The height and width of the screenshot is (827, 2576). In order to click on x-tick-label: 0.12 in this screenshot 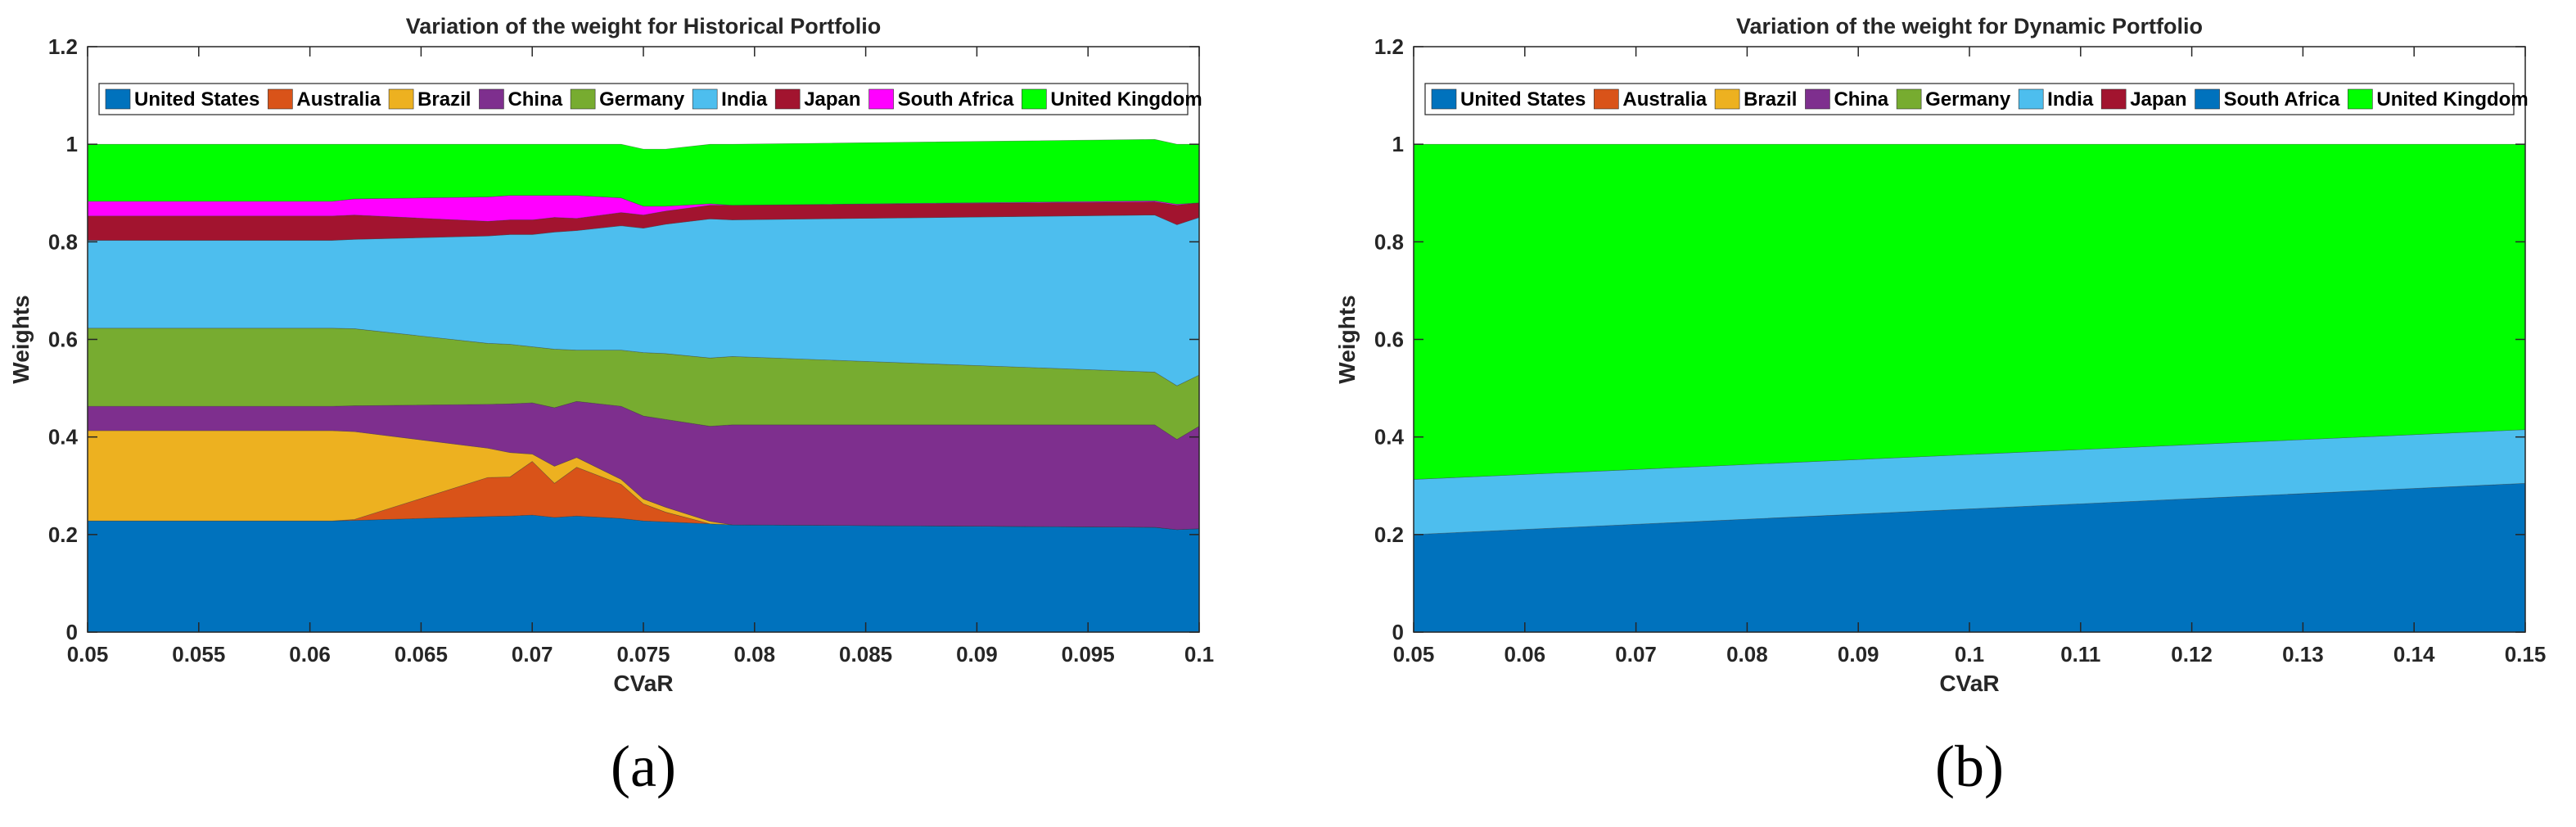, I will do `click(2192, 654)`.